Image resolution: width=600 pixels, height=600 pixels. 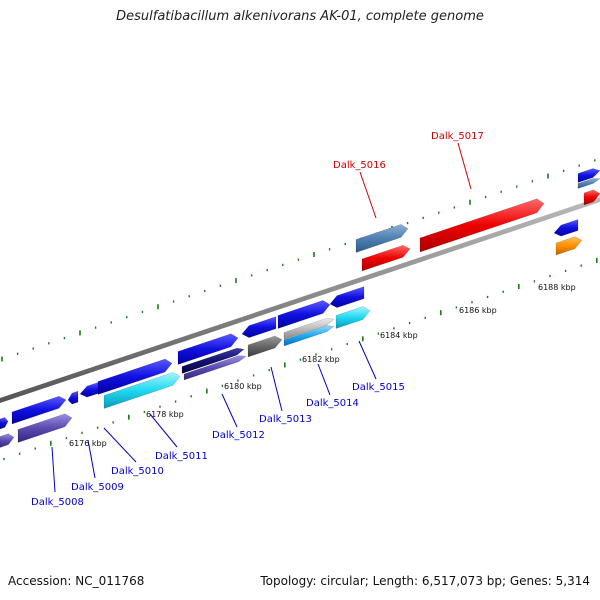 What do you see at coordinates (285, 419) in the screenshot?
I see `gene-label-dalk-5013: Dalk_5013` at bounding box center [285, 419].